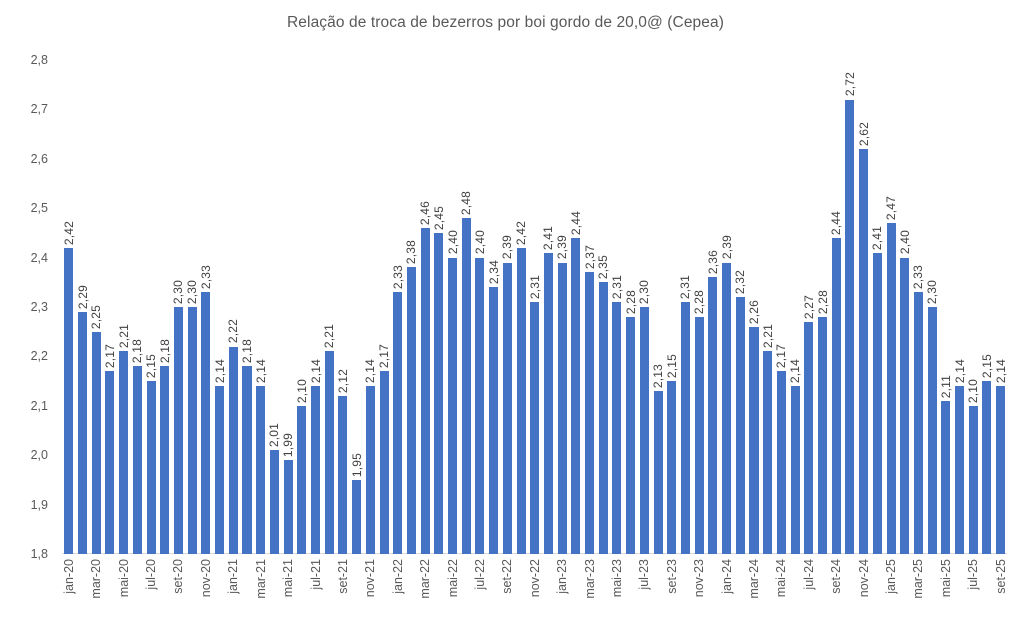  I want to click on bar-slot: 2,17, so click(781, 307).